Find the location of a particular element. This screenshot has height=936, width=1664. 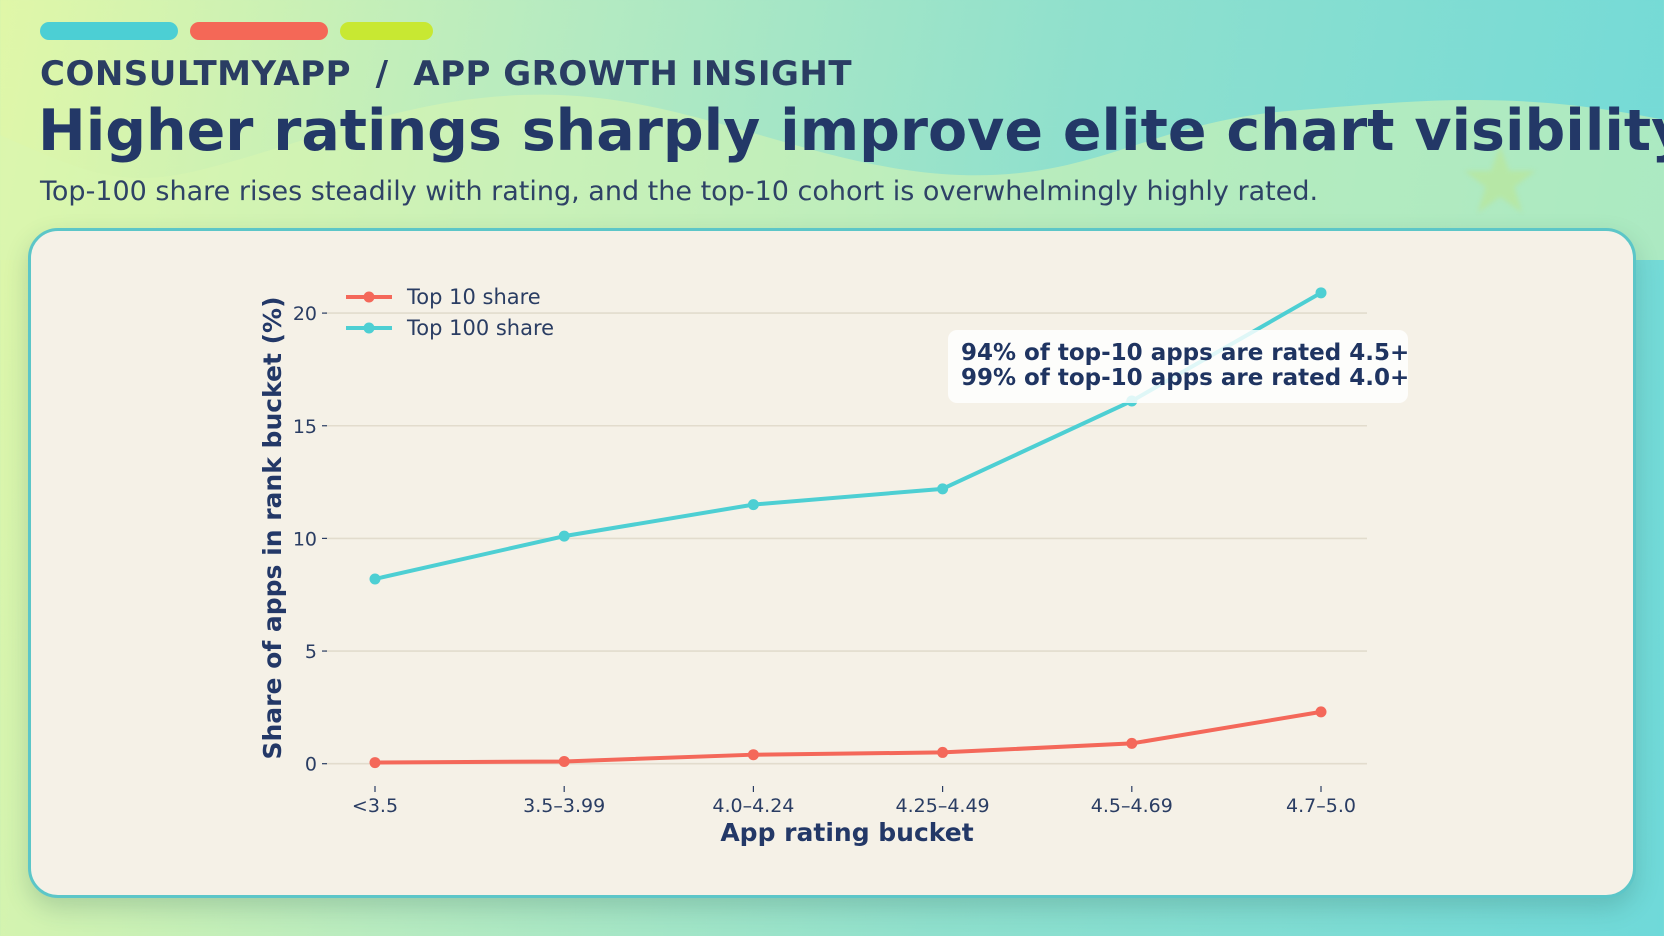

series-top-10-share is located at coordinates (848, 737).